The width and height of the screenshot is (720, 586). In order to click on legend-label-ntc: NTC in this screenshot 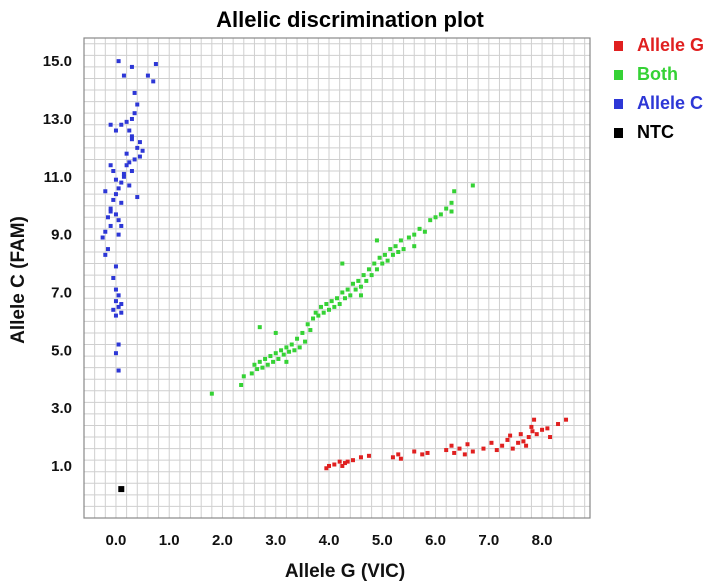, I will do `click(655, 132)`.